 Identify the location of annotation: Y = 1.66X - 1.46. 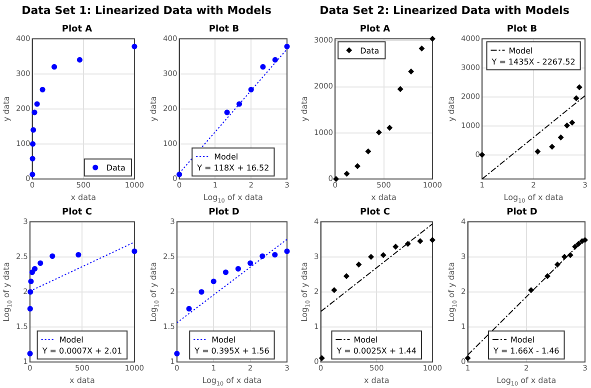
(526, 351).